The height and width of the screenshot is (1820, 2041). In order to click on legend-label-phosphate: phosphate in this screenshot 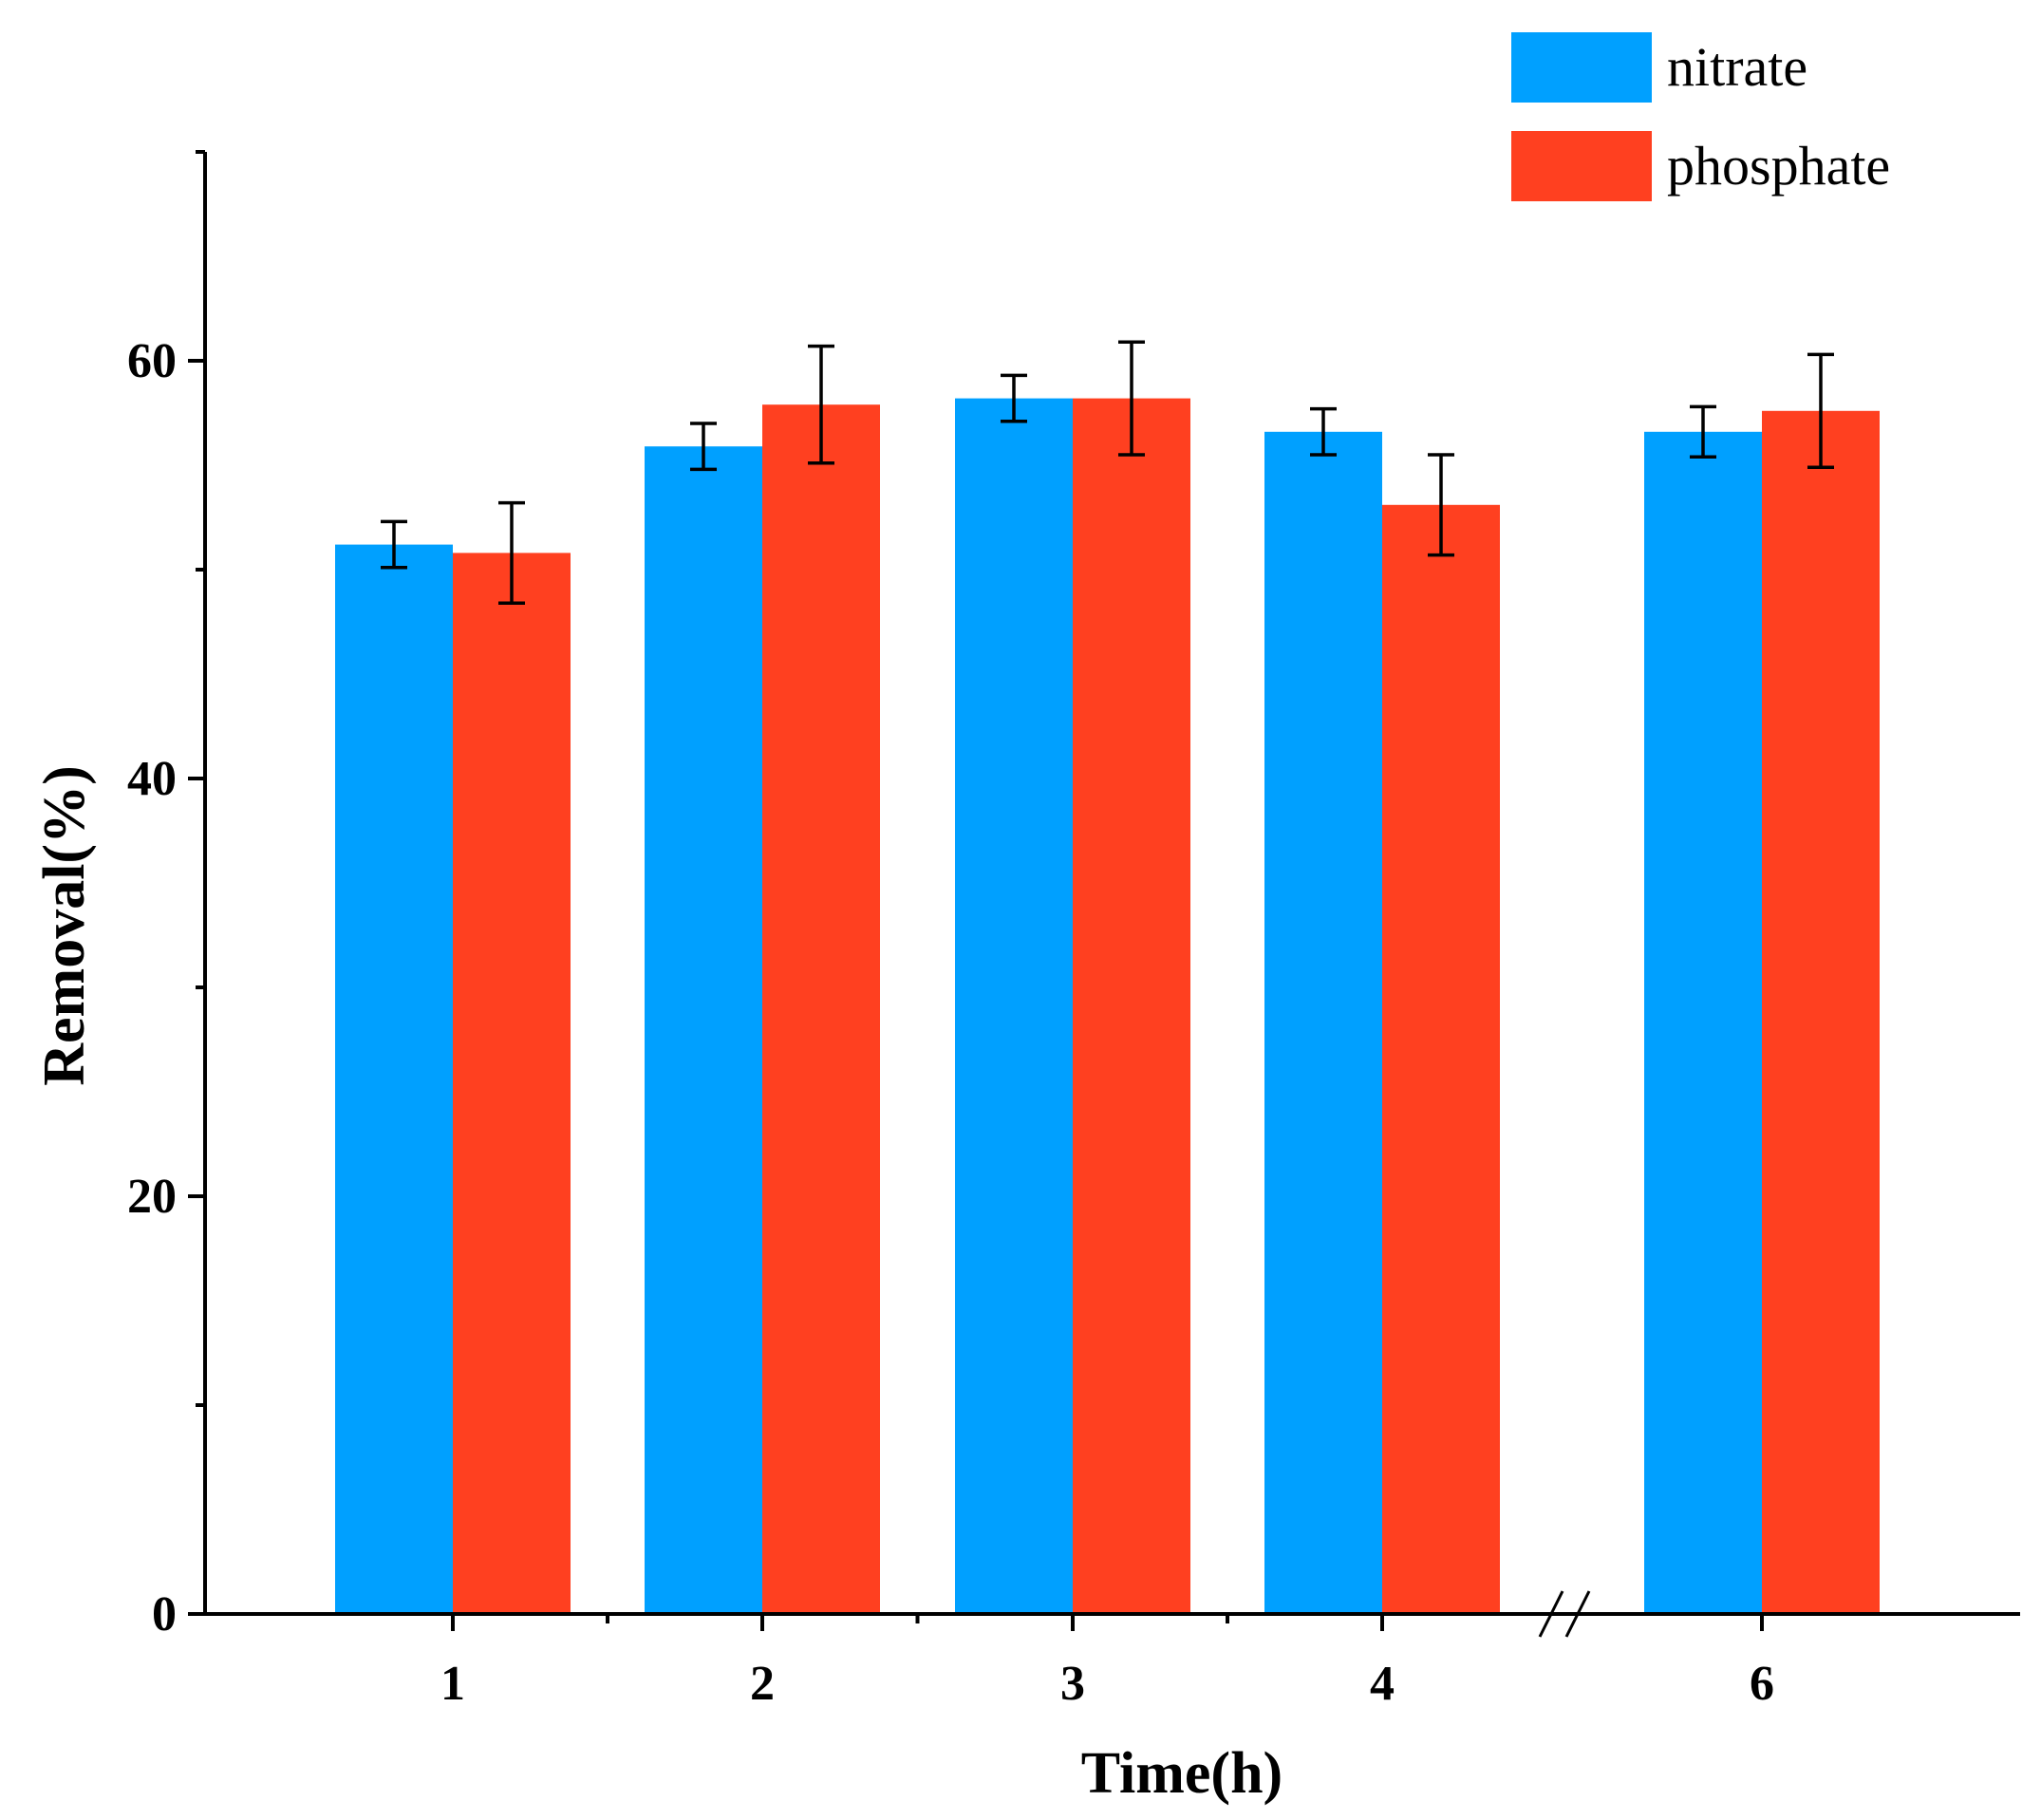, I will do `click(1779, 166)`.